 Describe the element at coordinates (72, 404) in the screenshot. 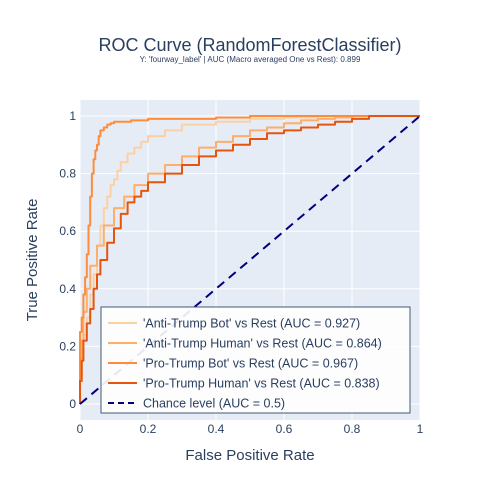

I see `y-tick-label: 0` at that location.